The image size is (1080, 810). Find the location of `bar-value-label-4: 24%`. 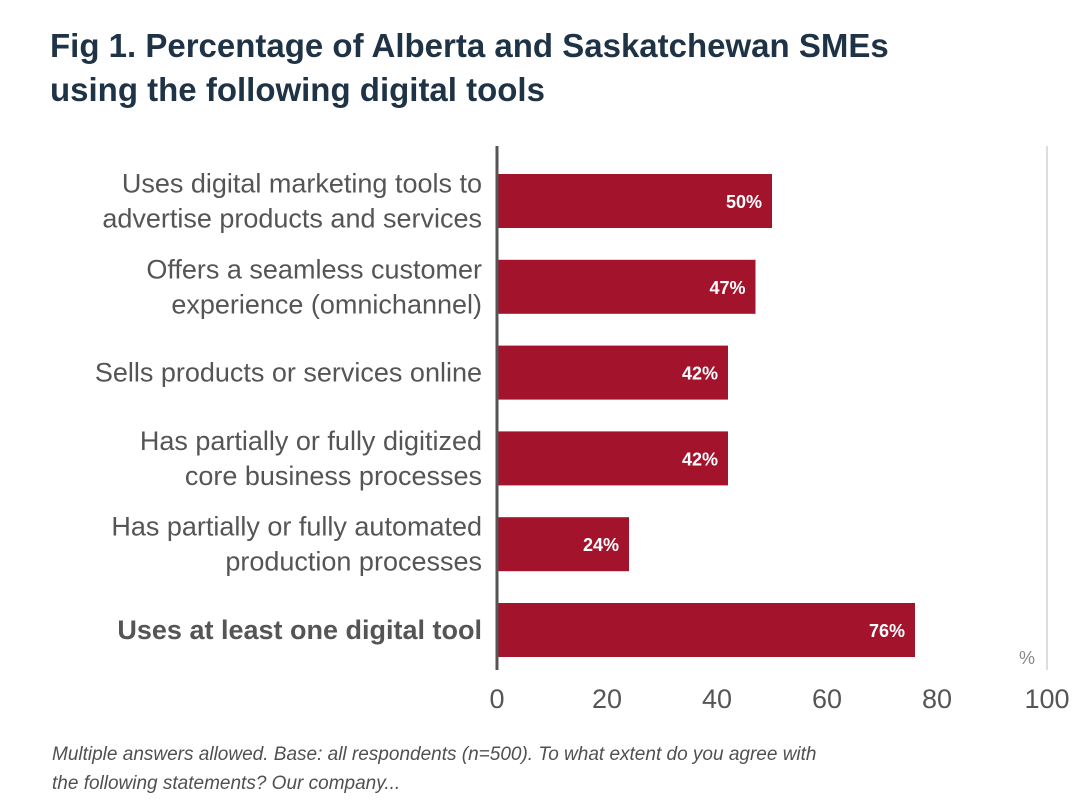

bar-value-label-4: 24% is located at coordinates (601, 545).